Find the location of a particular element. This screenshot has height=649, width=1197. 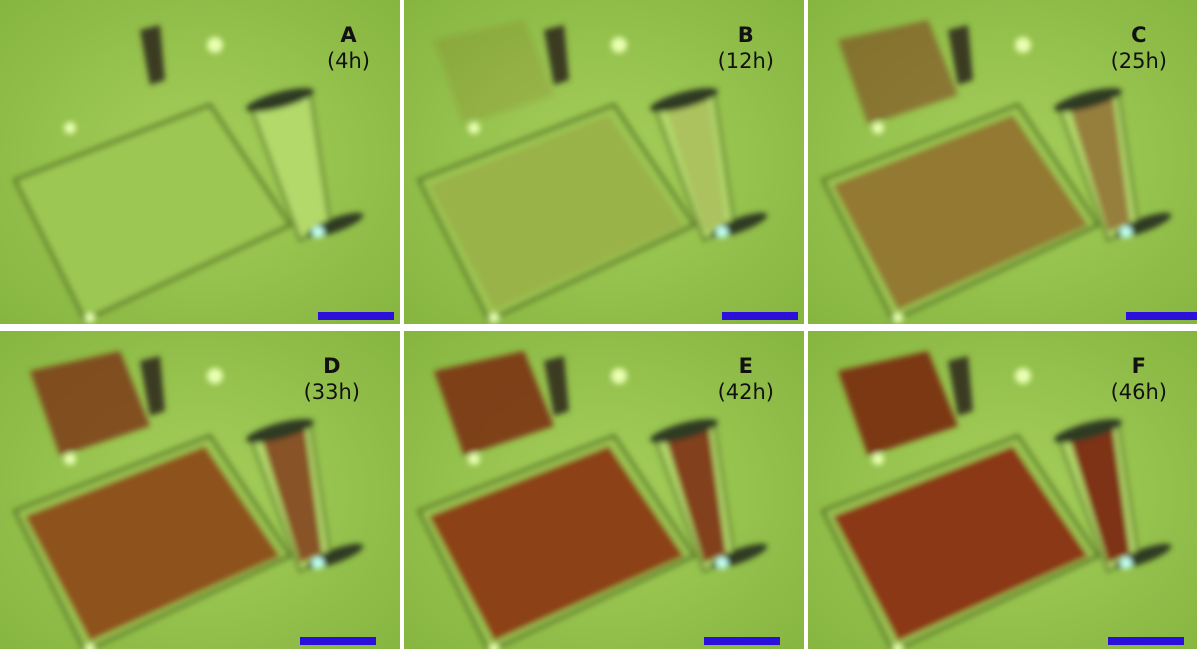

panel-letter: B is located at coordinates (745, 35).